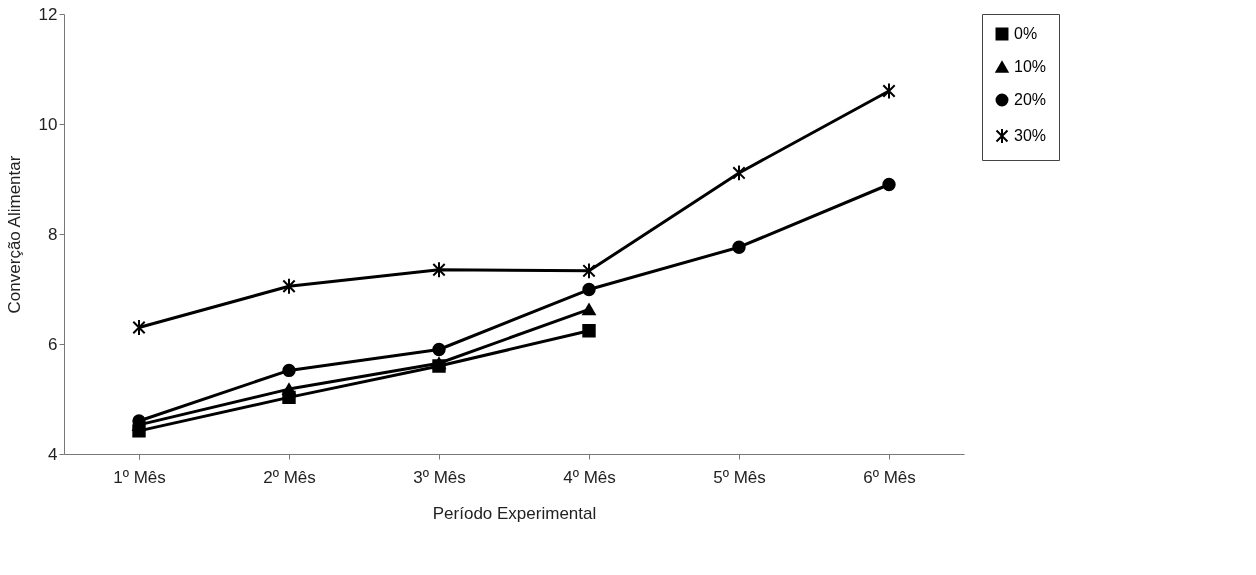  Describe the element at coordinates (53, 344) in the screenshot. I see `y-tick-label: 6` at that location.